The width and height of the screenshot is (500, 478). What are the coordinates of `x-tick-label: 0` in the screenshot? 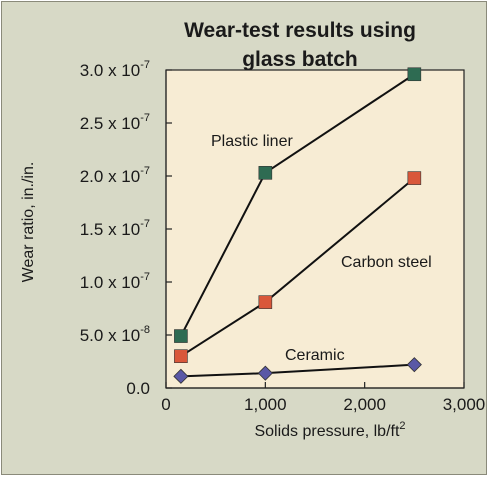 It's located at (165, 404).